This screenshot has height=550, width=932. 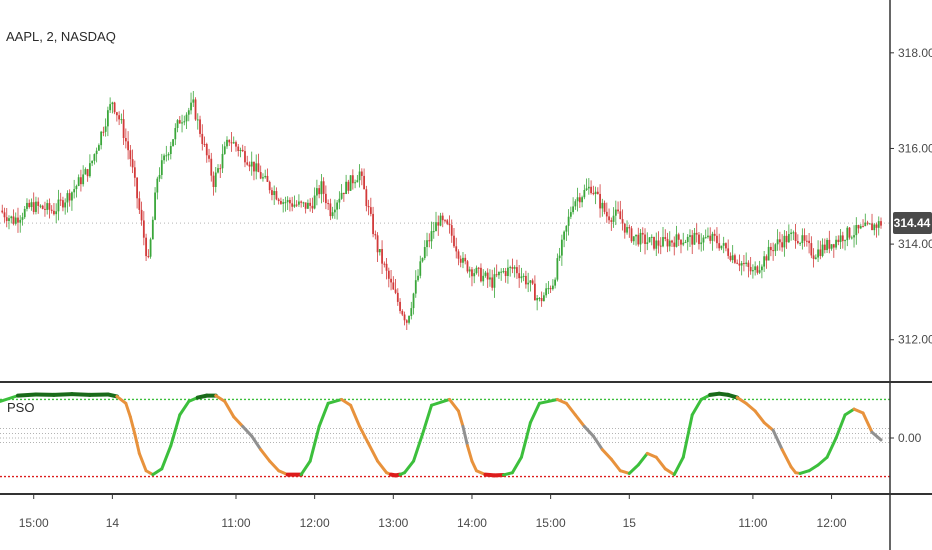 What do you see at coordinates (61, 36) in the screenshot?
I see `symbol-title: AAPL, 2, NASDAQ` at bounding box center [61, 36].